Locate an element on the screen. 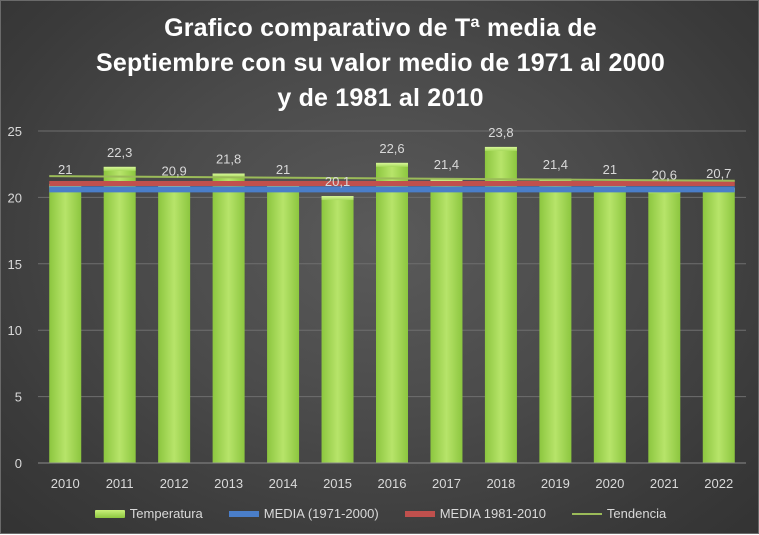 This screenshot has height=535, width=759. data-label-2018: 23,8 is located at coordinates (500, 132).